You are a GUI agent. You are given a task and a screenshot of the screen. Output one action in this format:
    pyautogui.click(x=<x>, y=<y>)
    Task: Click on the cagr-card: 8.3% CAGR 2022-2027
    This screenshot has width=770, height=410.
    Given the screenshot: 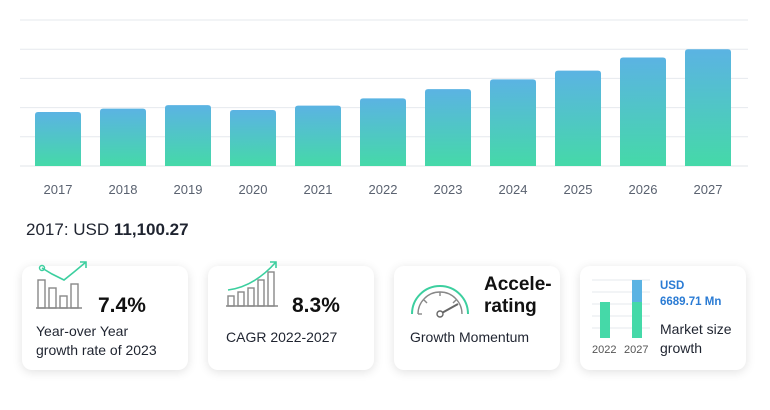 What is the action you would take?
    pyautogui.click(x=291, y=315)
    